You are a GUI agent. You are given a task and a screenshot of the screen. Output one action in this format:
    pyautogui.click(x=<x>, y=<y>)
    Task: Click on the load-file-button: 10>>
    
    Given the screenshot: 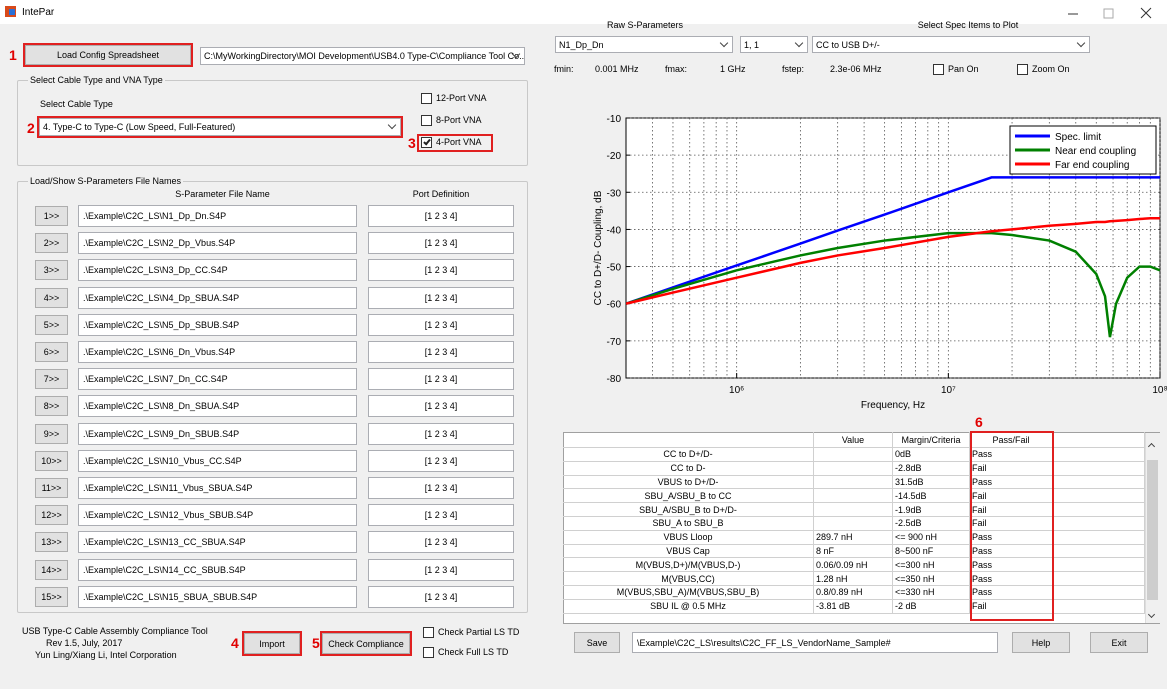 What is the action you would take?
    pyautogui.click(x=51, y=460)
    